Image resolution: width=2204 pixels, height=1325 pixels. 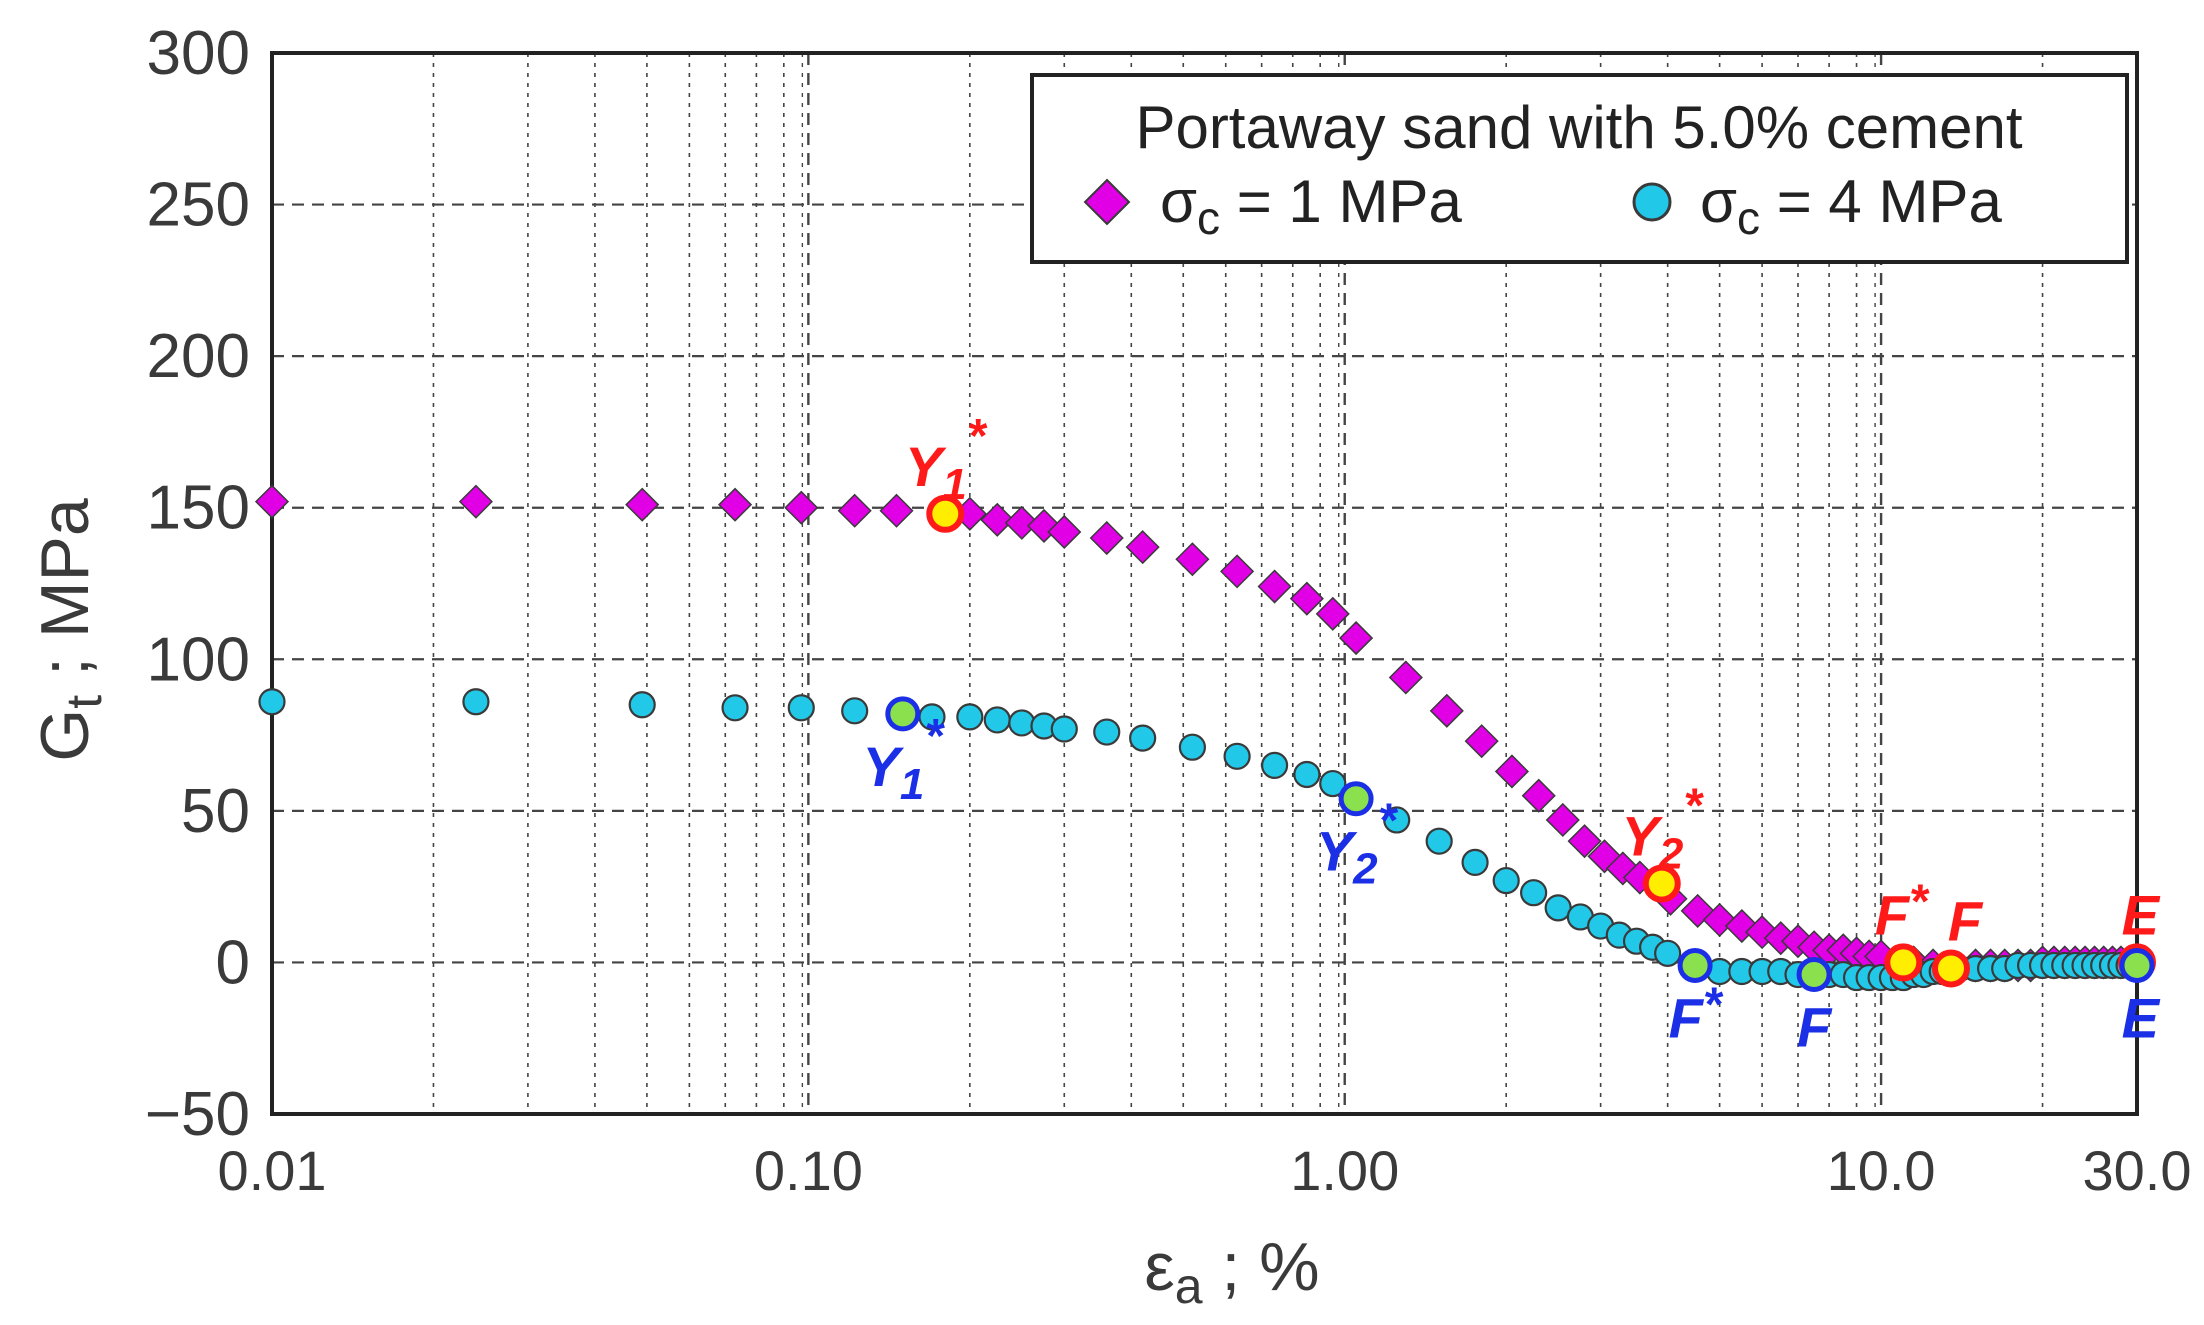 I want to click on y-tick-label: 50, so click(x=215, y=811).